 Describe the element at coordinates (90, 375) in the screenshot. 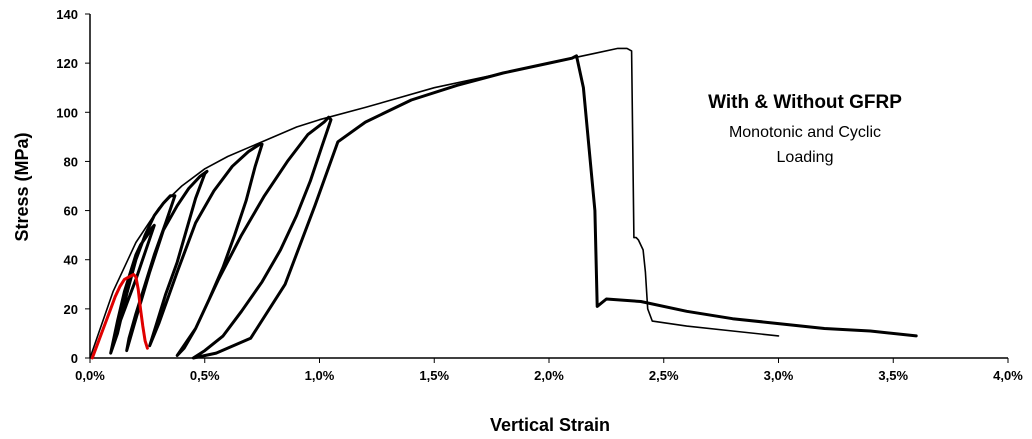

I see `x-tick-label: 0,0%` at that location.